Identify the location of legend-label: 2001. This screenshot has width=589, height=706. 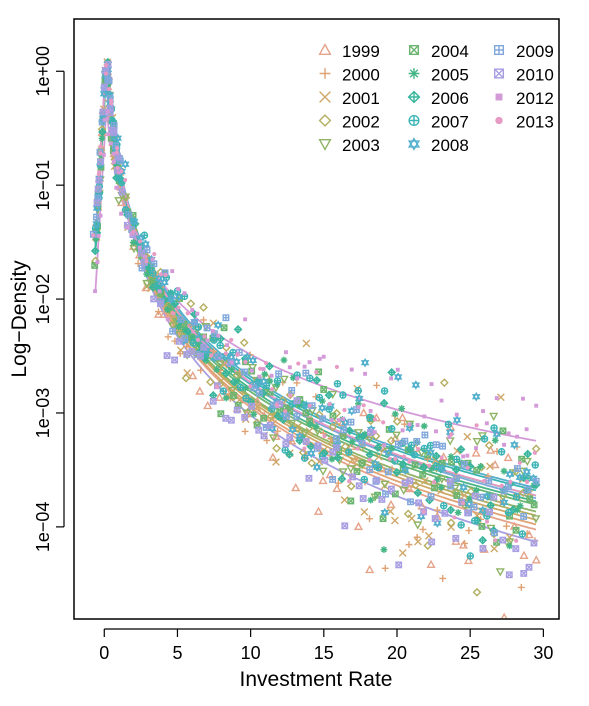
(361, 98).